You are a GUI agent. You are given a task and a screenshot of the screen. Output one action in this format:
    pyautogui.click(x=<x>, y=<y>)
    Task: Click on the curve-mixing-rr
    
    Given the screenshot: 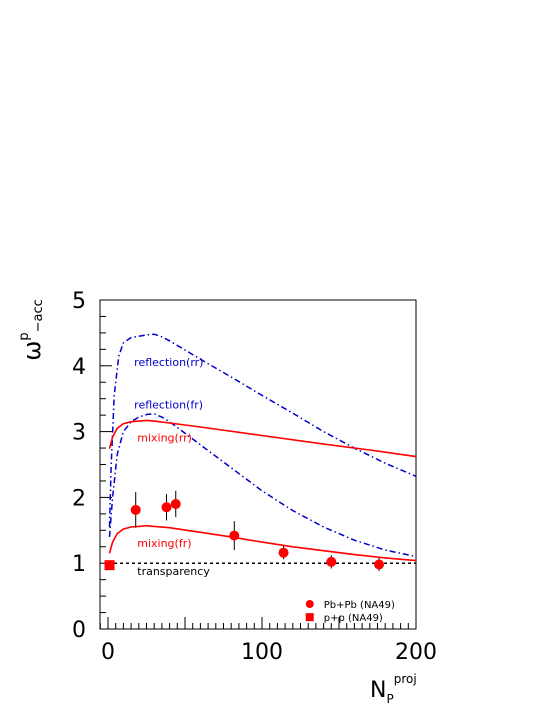 What is the action you would take?
    pyautogui.click(x=262, y=438)
    